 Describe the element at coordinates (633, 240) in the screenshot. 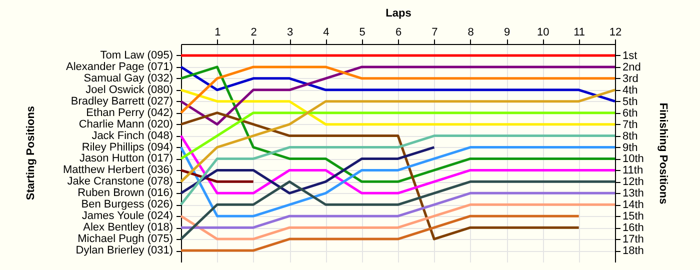

I see `y-tick-label: 17th` at that location.